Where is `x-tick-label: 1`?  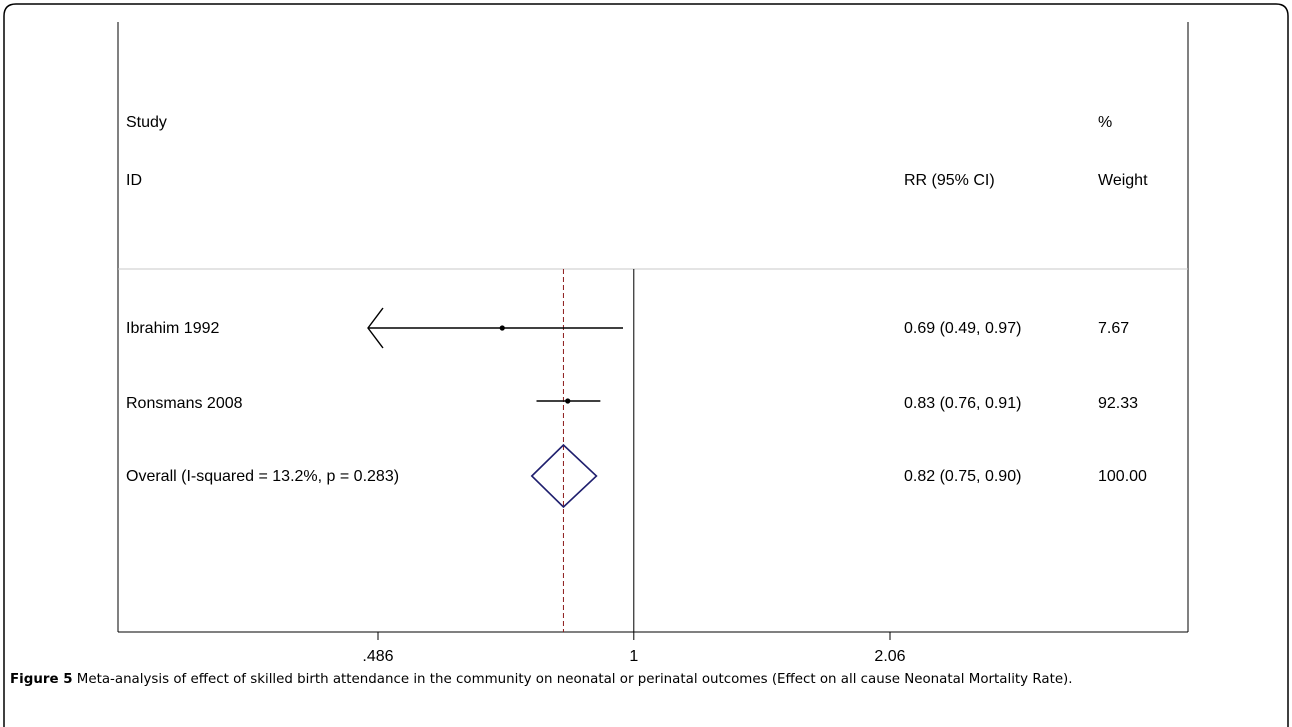 x-tick-label: 1 is located at coordinates (633, 656).